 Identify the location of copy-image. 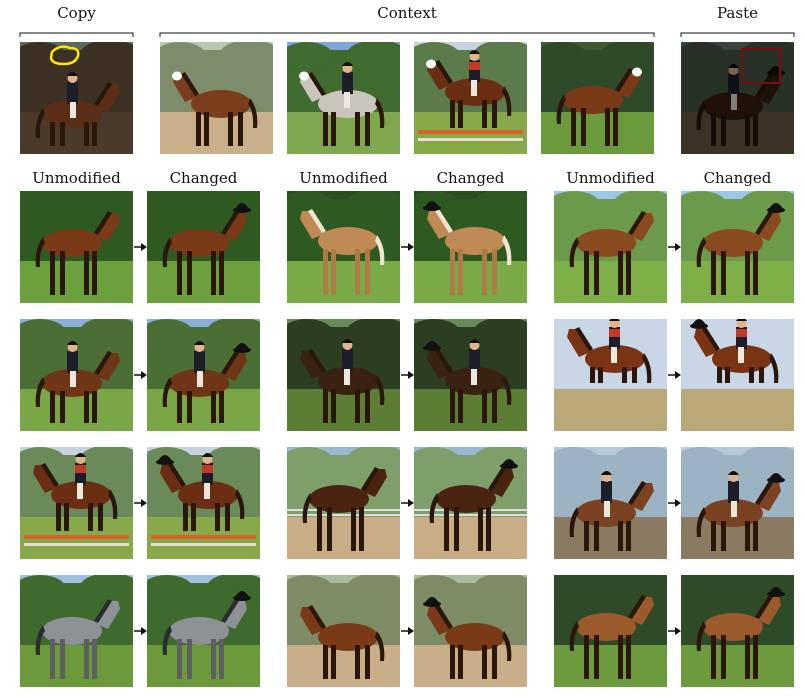
(76, 98).